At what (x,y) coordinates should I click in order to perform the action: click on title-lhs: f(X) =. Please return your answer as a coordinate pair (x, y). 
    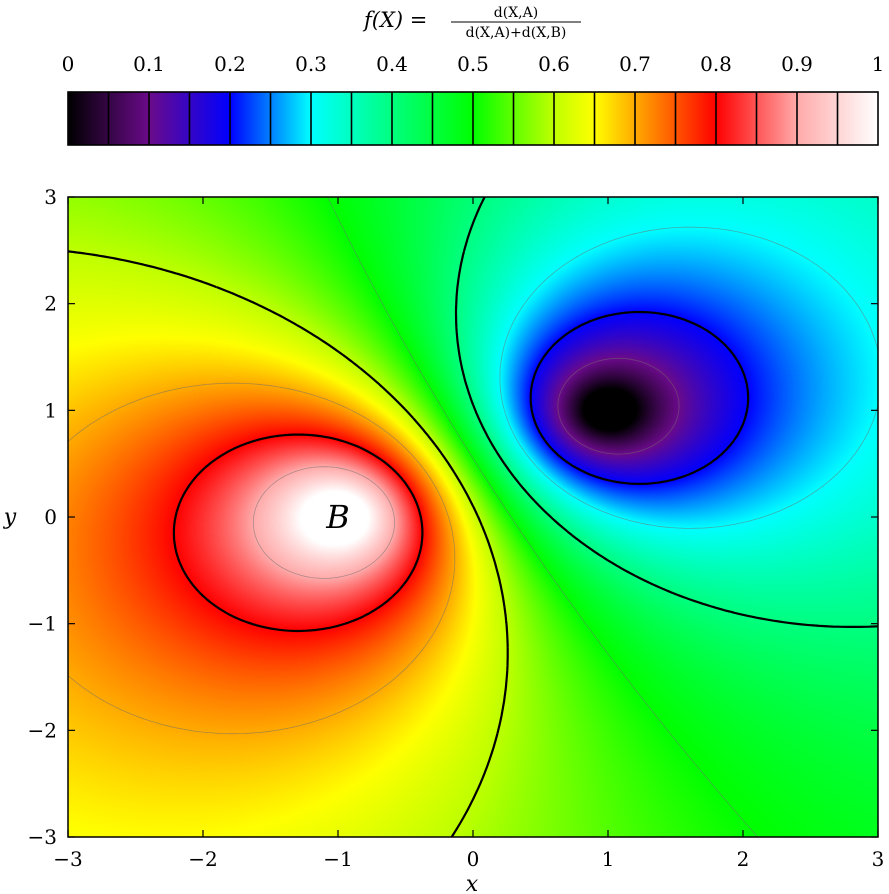
    Looking at the image, I should click on (394, 20).